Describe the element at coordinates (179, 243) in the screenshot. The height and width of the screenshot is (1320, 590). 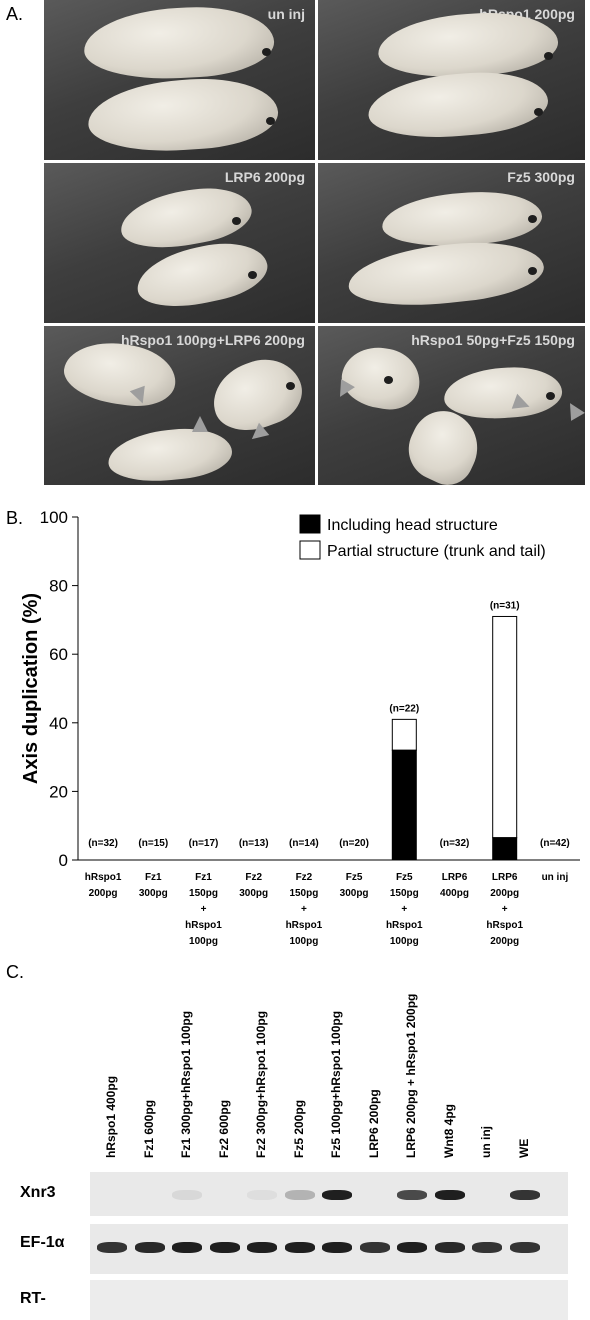
I see `photo-lrp6-200: LRP6 200pg` at that location.